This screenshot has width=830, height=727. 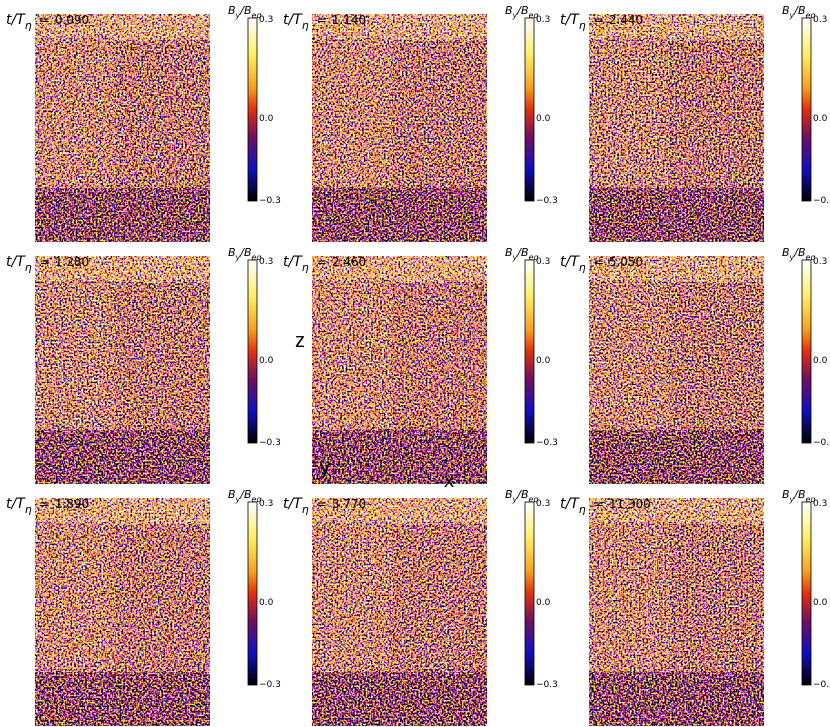 What do you see at coordinates (349, 20) in the screenshot?
I see `time-value: 1.140` at bounding box center [349, 20].